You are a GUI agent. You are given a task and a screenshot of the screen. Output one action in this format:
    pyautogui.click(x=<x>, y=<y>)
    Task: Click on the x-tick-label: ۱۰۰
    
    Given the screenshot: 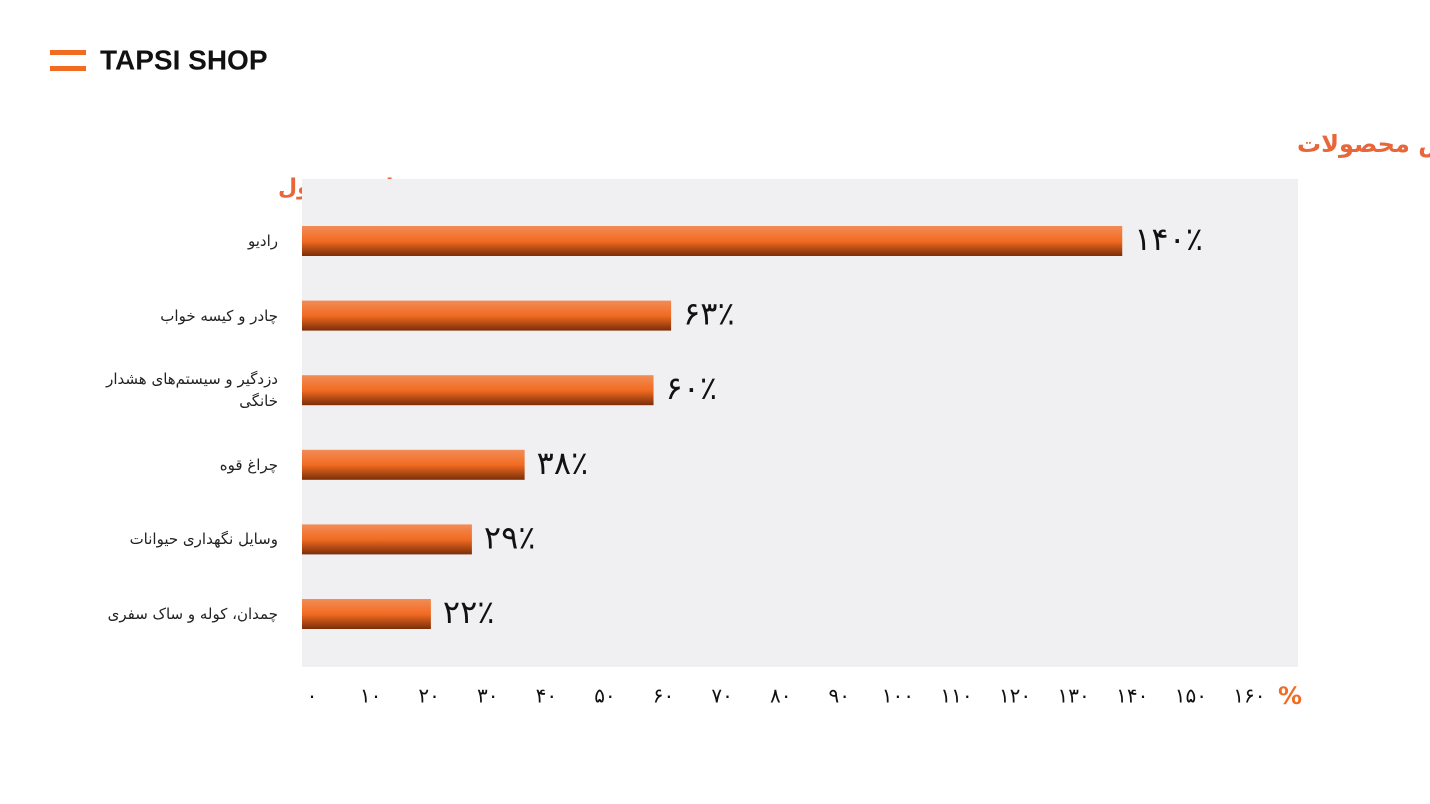 What is the action you would take?
    pyautogui.click(x=898, y=696)
    